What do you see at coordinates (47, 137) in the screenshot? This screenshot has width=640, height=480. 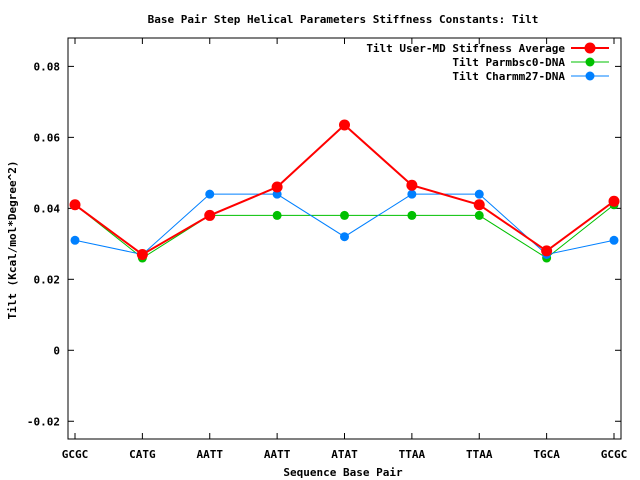 I see `y-tick-label: 0.06` at bounding box center [47, 137].